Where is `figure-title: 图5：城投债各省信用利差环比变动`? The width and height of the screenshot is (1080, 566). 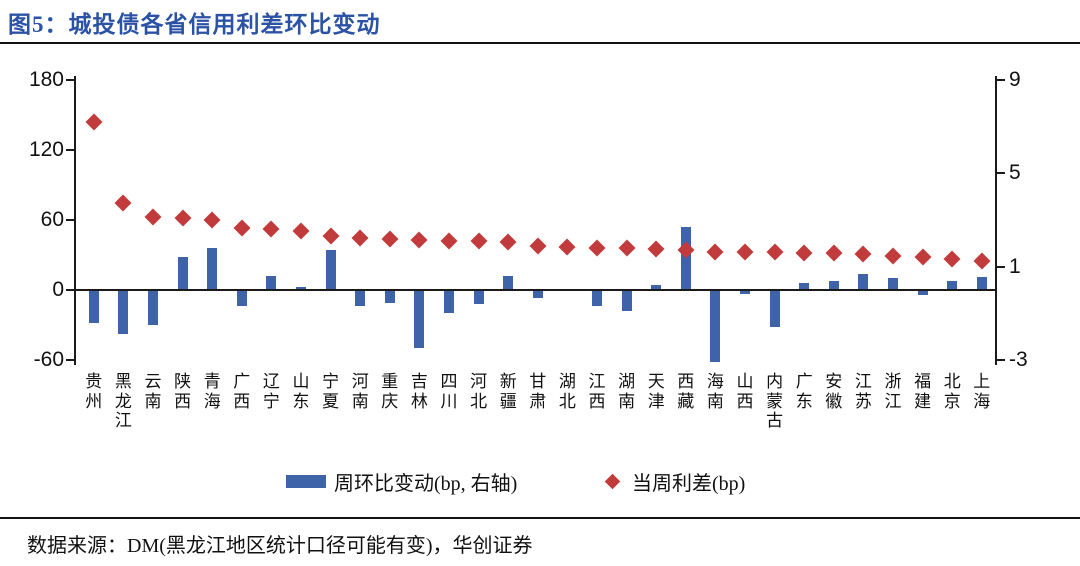
figure-title: 图5：城投债各省信用利差环比变动 is located at coordinates (194, 24).